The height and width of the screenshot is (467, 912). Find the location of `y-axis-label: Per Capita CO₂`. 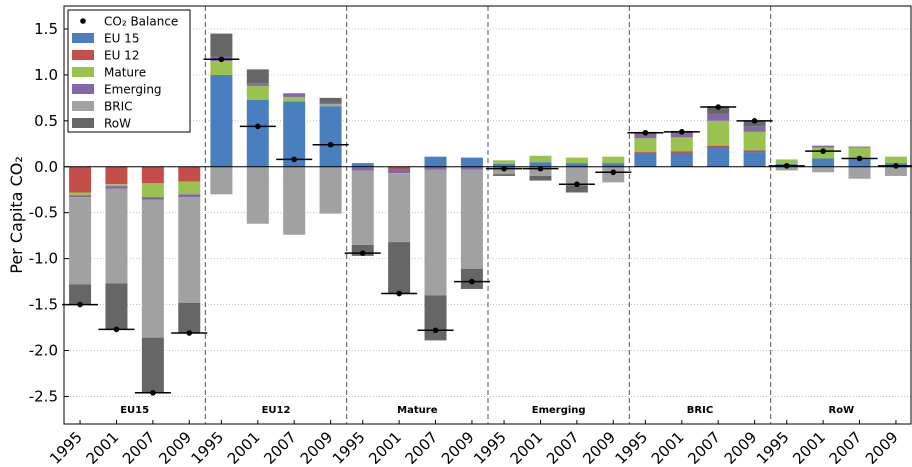

y-axis-label: Per Capita CO₂ is located at coordinates (16, 215).